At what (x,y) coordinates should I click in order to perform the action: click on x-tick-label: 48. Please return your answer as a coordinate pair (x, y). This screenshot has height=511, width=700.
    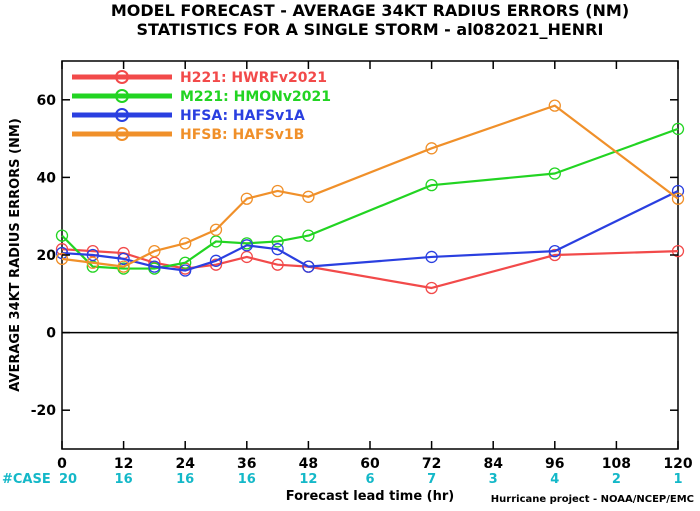
    Looking at the image, I should click on (308, 464).